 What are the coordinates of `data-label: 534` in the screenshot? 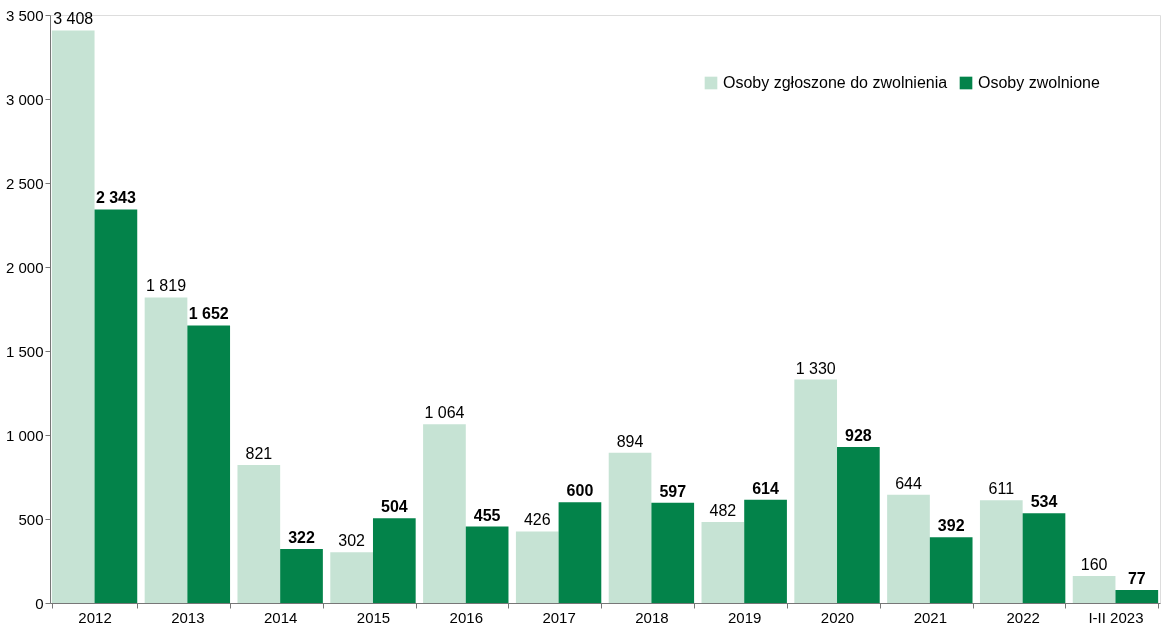 It's located at (1044, 502).